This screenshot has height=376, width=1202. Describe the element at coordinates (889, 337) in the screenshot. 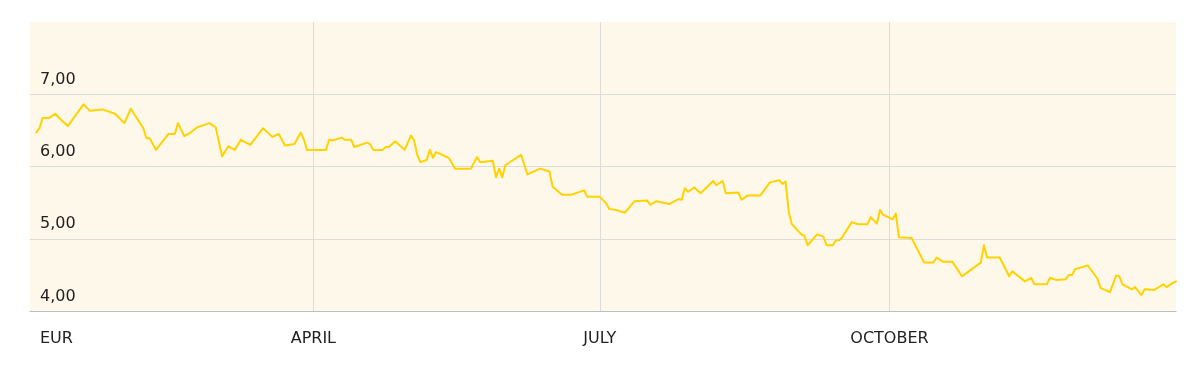

I see `x-tick-label: OCTOBER` at that location.